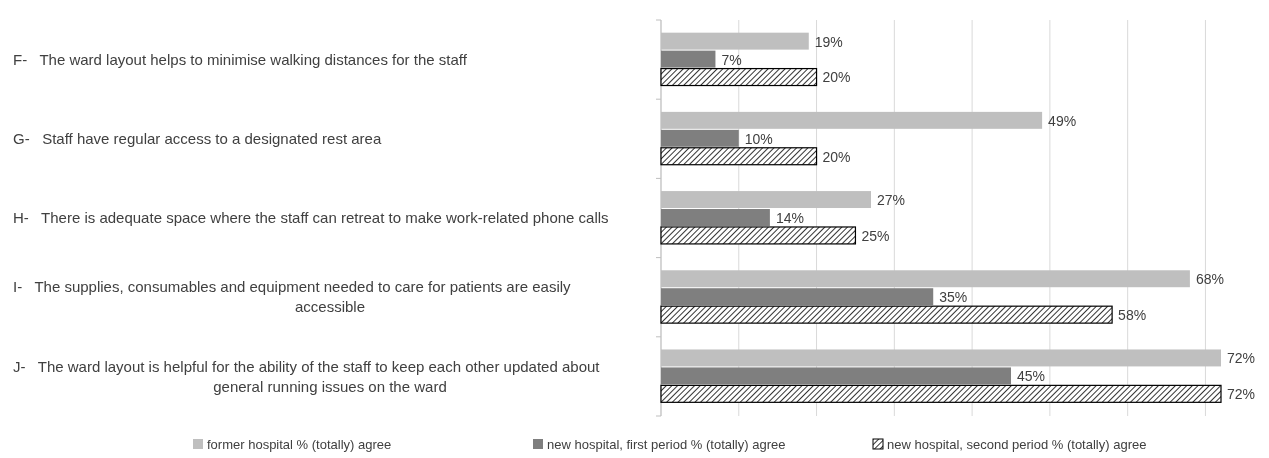  Describe the element at coordinates (292, 297) in the screenshot. I see `y-tick-label: I- The supplies, consumables and equipment needed to care for patients are easily accessible` at that location.